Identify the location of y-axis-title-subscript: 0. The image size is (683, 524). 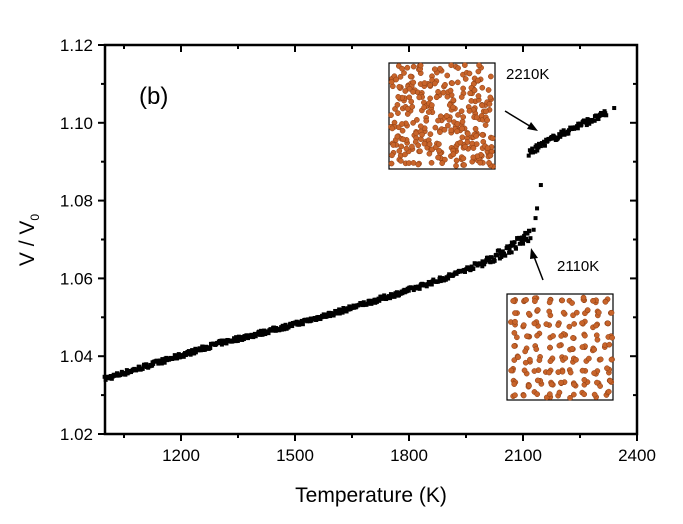
(35, 217).